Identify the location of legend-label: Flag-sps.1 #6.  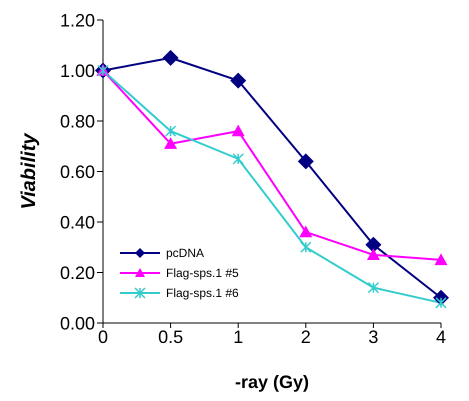
(202, 293).